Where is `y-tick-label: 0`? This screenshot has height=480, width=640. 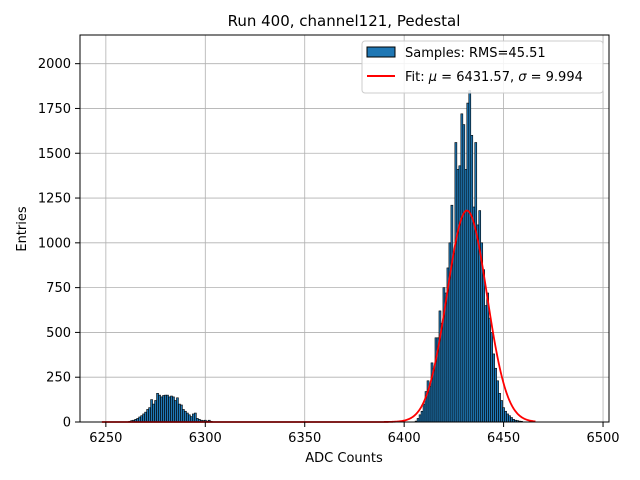
y-tick-label: 0 is located at coordinates (67, 423).